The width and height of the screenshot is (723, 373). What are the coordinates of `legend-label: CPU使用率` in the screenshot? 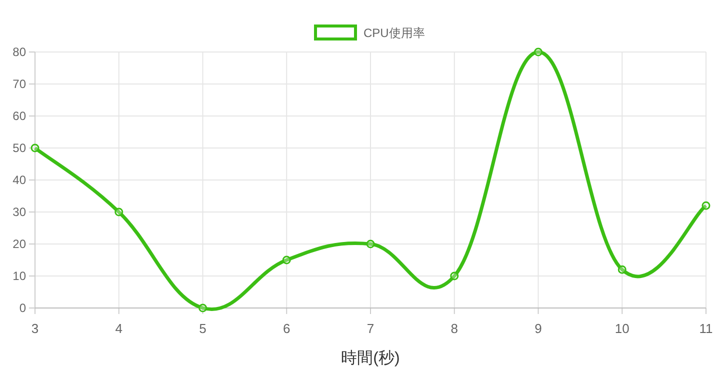 It's located at (394, 33).